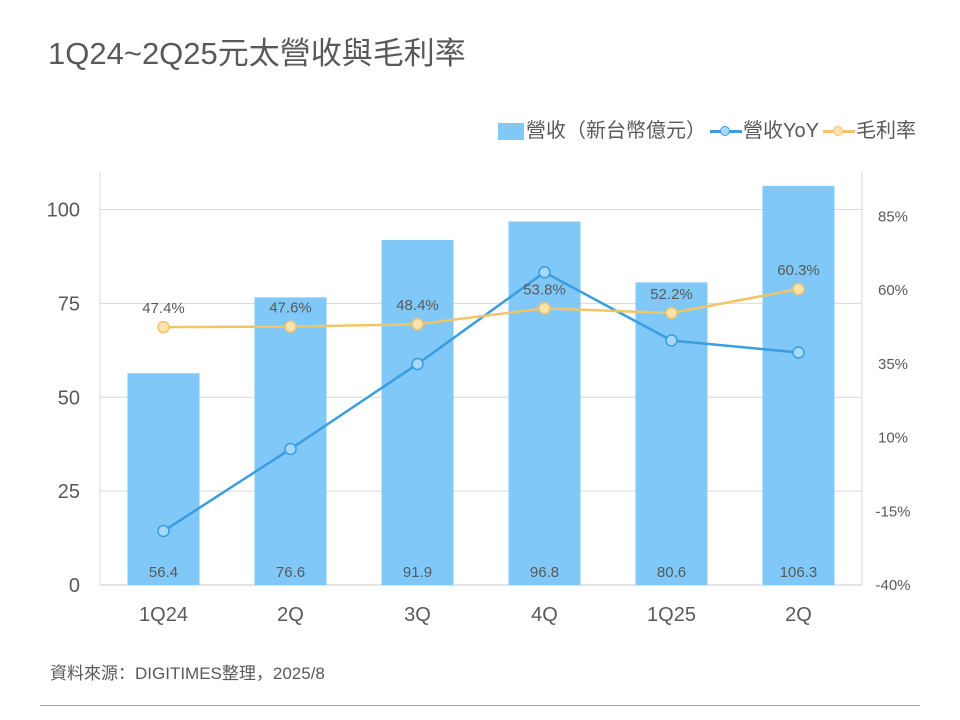 This screenshot has height=720, width=960. Describe the element at coordinates (893, 438) in the screenshot. I see `right-axis-tick-label: 10%` at that location.